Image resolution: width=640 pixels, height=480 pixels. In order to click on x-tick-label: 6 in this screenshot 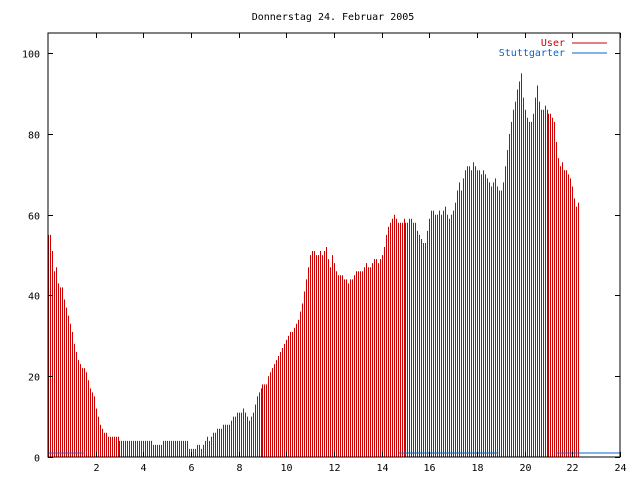, I will do `click(191, 468)`.